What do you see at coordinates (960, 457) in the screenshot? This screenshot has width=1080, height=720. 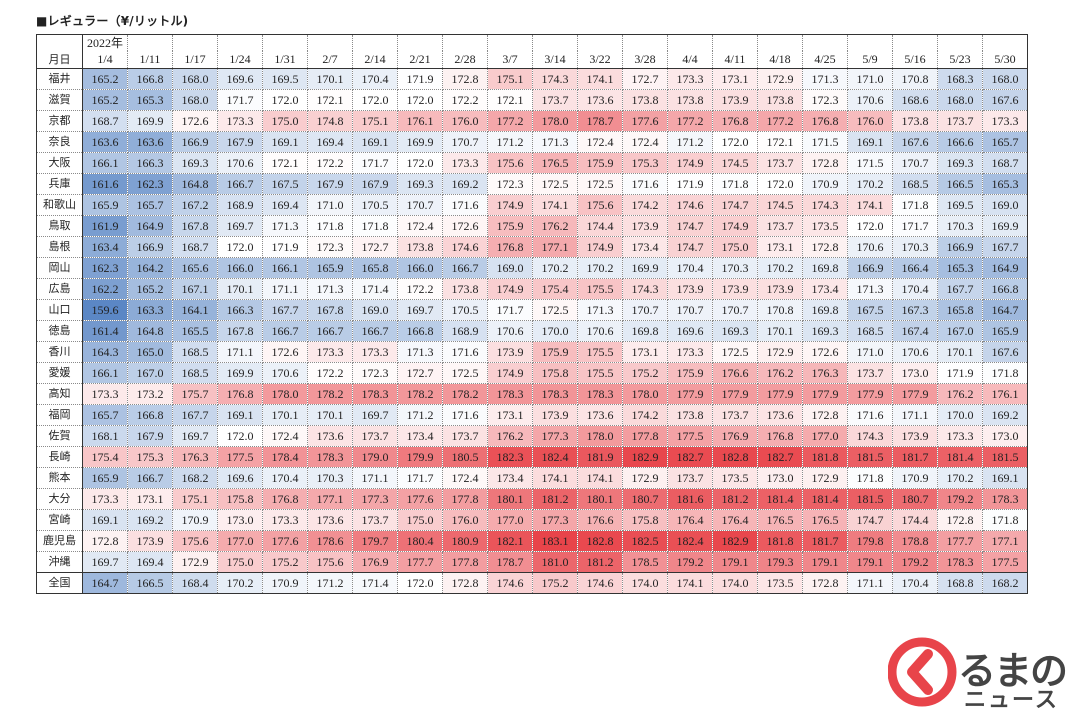 I see `price-cell: 181.4` at bounding box center [960, 457].